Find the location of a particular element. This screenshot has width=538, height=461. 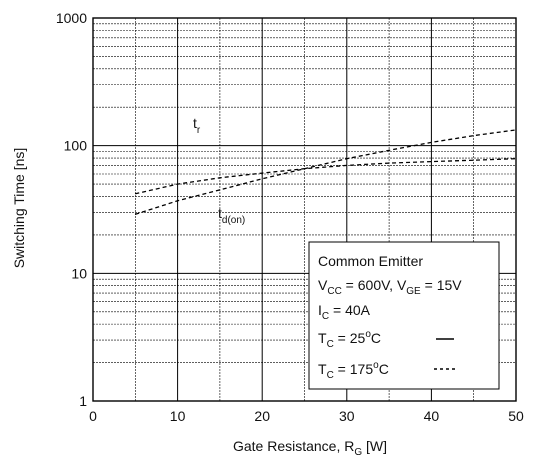

legend-line-tc25: TC = 25oC is located at coordinates (349, 339).